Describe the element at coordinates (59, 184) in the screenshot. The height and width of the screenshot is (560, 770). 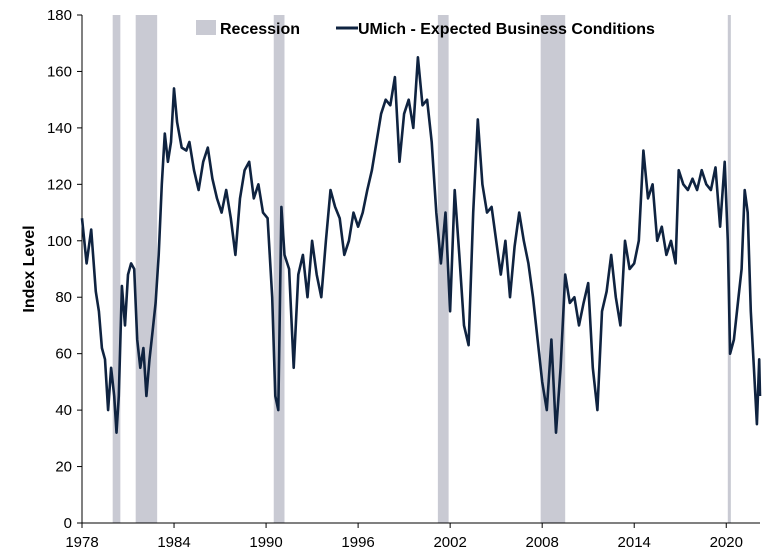
I see `y-tick-label: 120` at that location.